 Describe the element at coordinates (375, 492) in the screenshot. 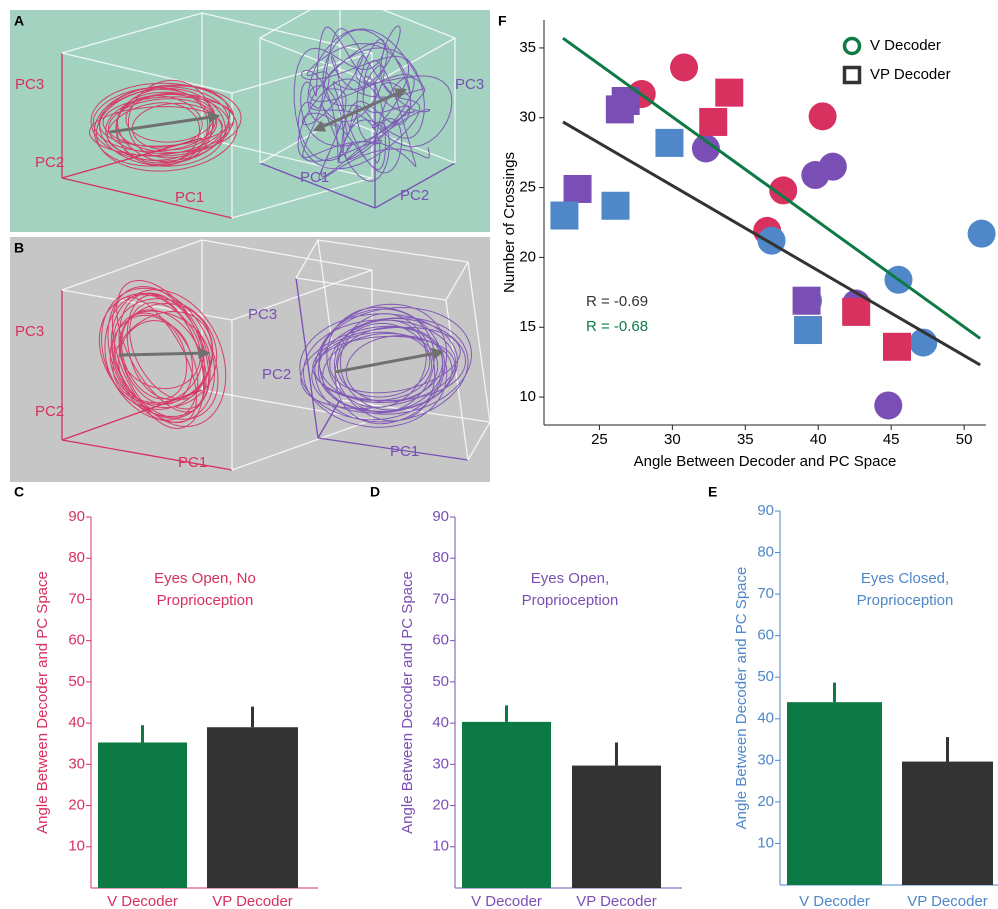

I see `panel-label: D` at that location.